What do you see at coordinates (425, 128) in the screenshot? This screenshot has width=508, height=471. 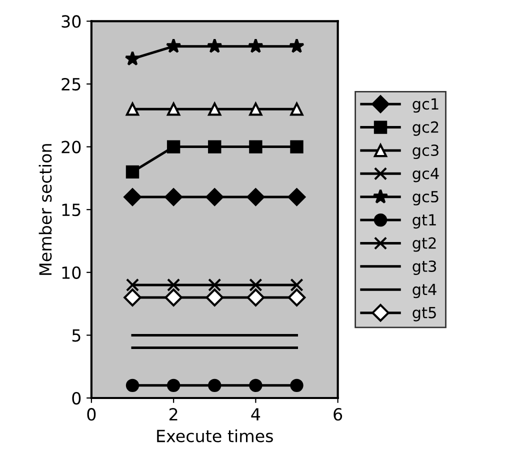 I see `legend-label: gc2` at bounding box center [425, 128].